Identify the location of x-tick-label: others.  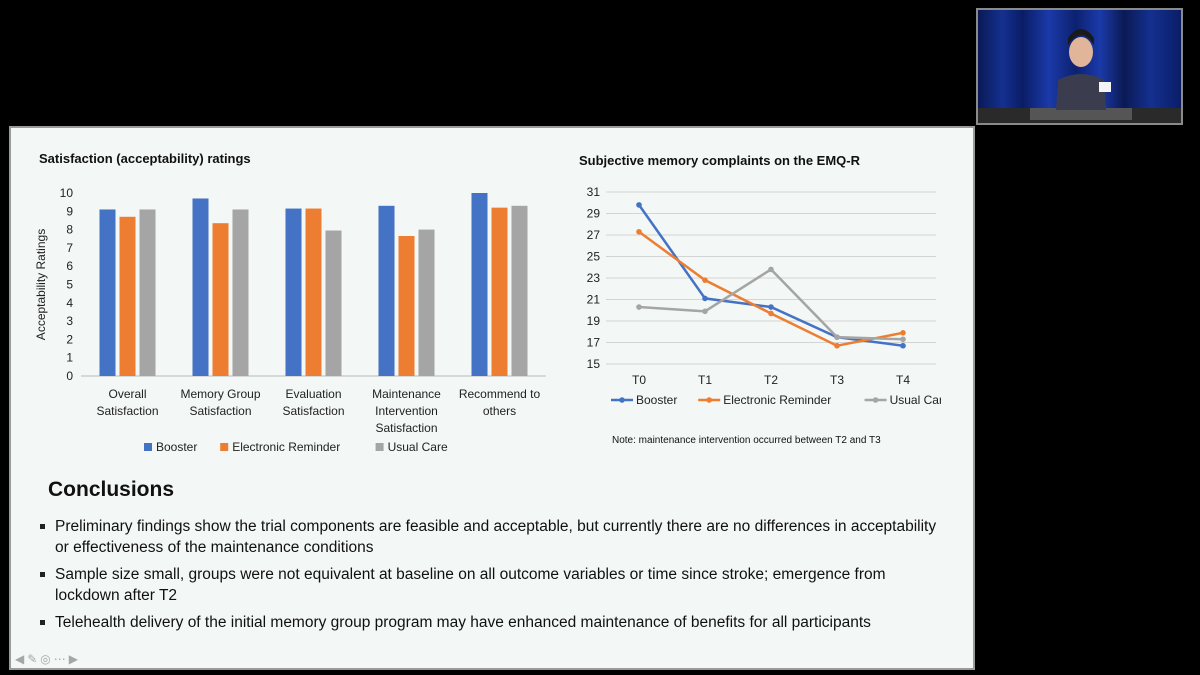
(499, 411).